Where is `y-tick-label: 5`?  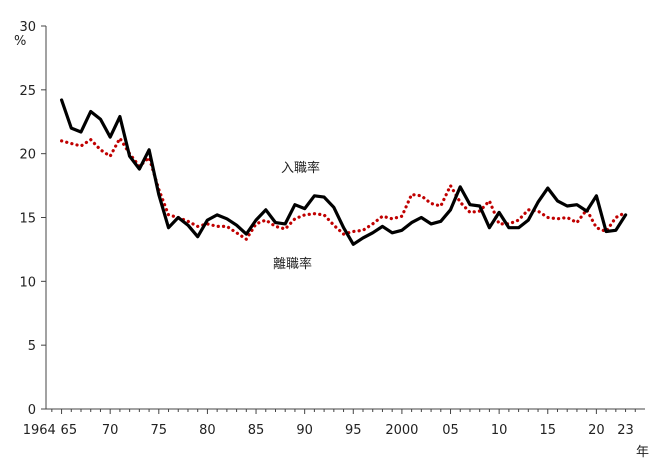 y-tick-label: 5 is located at coordinates (32, 346).